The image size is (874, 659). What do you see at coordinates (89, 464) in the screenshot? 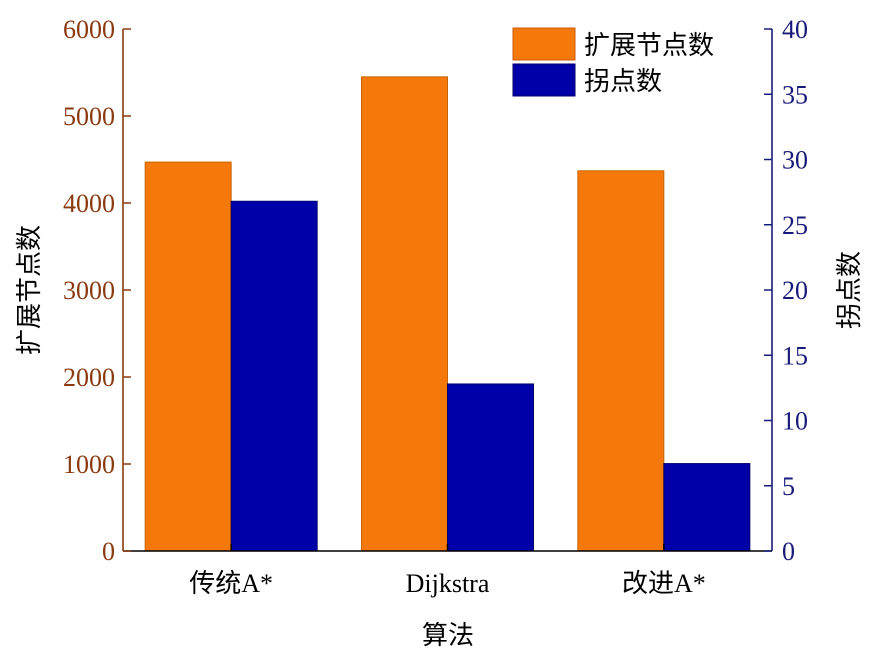
I see `y-left-tick-label-1: 1000` at bounding box center [89, 464].